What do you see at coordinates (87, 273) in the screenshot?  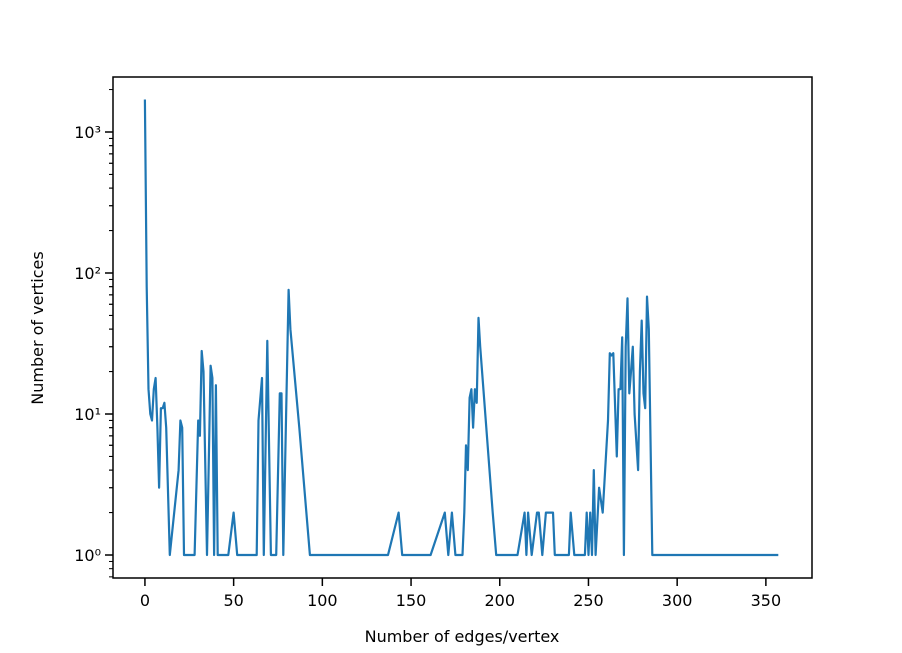 I see `y-tick-label: 10²` at bounding box center [87, 273].